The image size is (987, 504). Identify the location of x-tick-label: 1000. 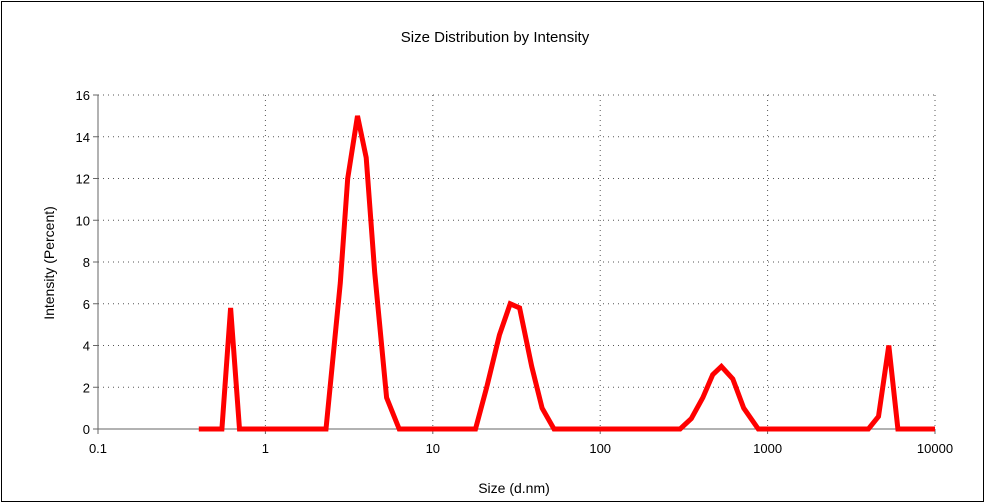
(767, 448).